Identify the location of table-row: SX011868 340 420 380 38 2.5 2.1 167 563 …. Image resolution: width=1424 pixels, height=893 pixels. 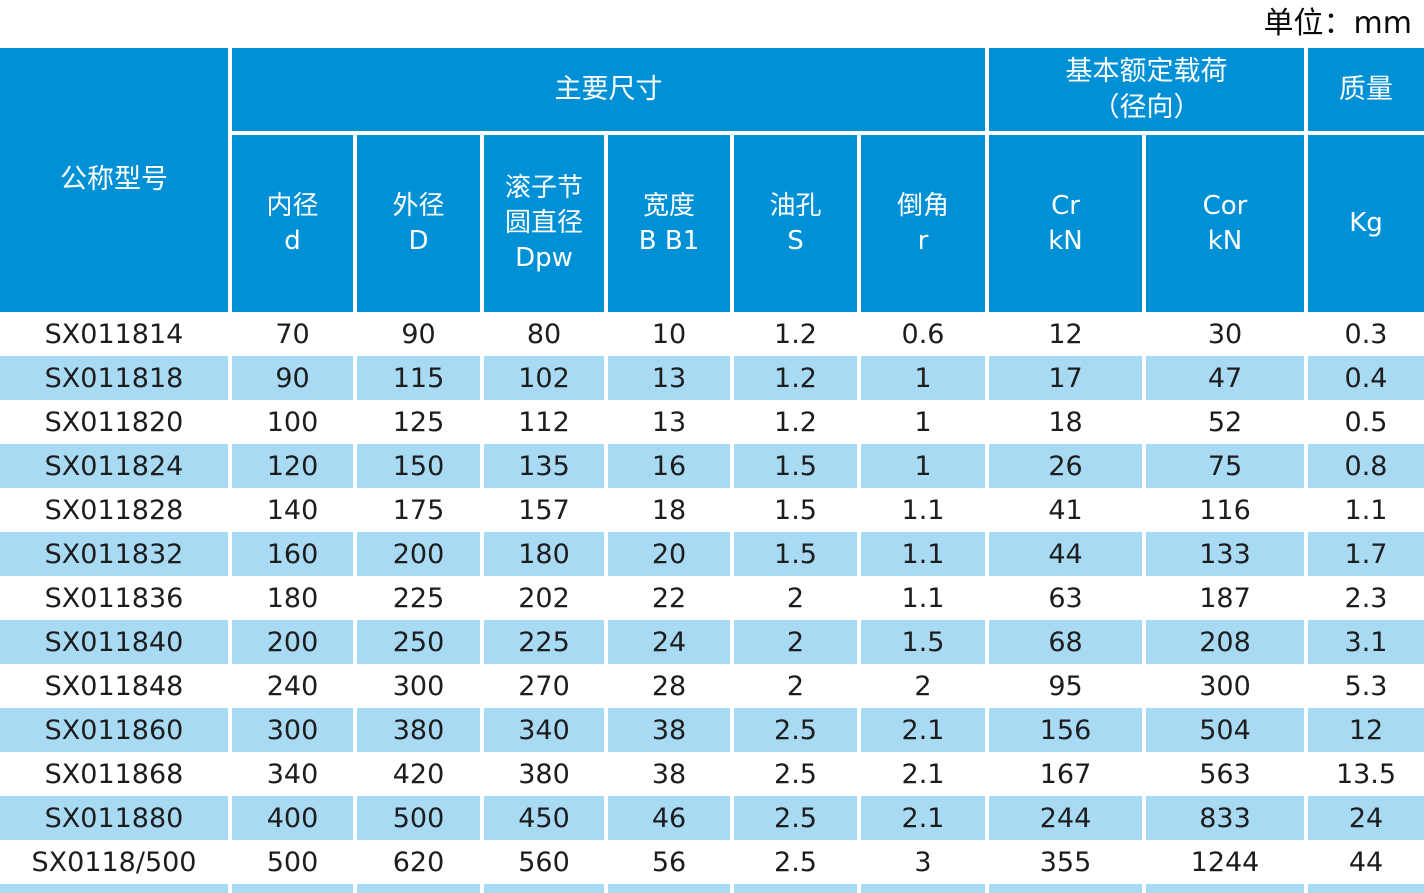
(712, 774).